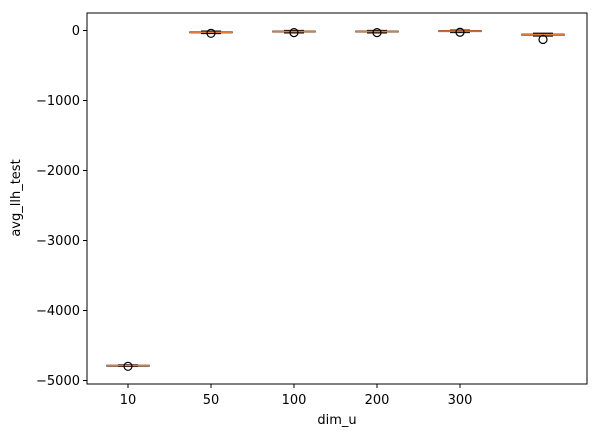 The width and height of the screenshot is (596, 436). What do you see at coordinates (58, 171) in the screenshot?
I see `y-tick-label: −2000` at bounding box center [58, 171].